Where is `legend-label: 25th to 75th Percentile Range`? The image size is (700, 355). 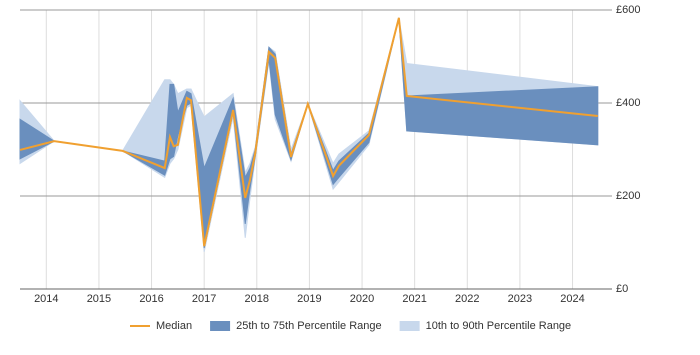
legend-label: 25th to 75th Percentile Range is located at coordinates (309, 326).